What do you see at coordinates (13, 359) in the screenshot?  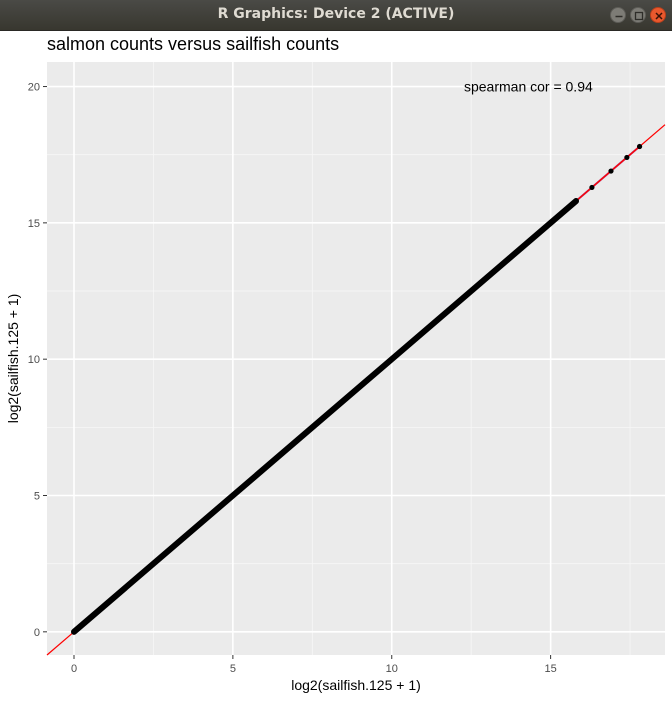 I see `y-axis-label: log2(sailfish.125 + 1)` at bounding box center [13, 359].